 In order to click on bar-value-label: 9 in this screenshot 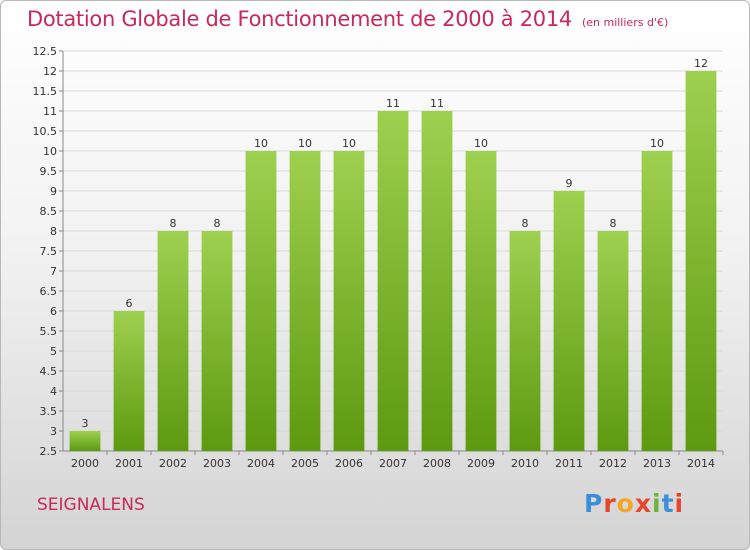, I will do `click(569, 183)`.